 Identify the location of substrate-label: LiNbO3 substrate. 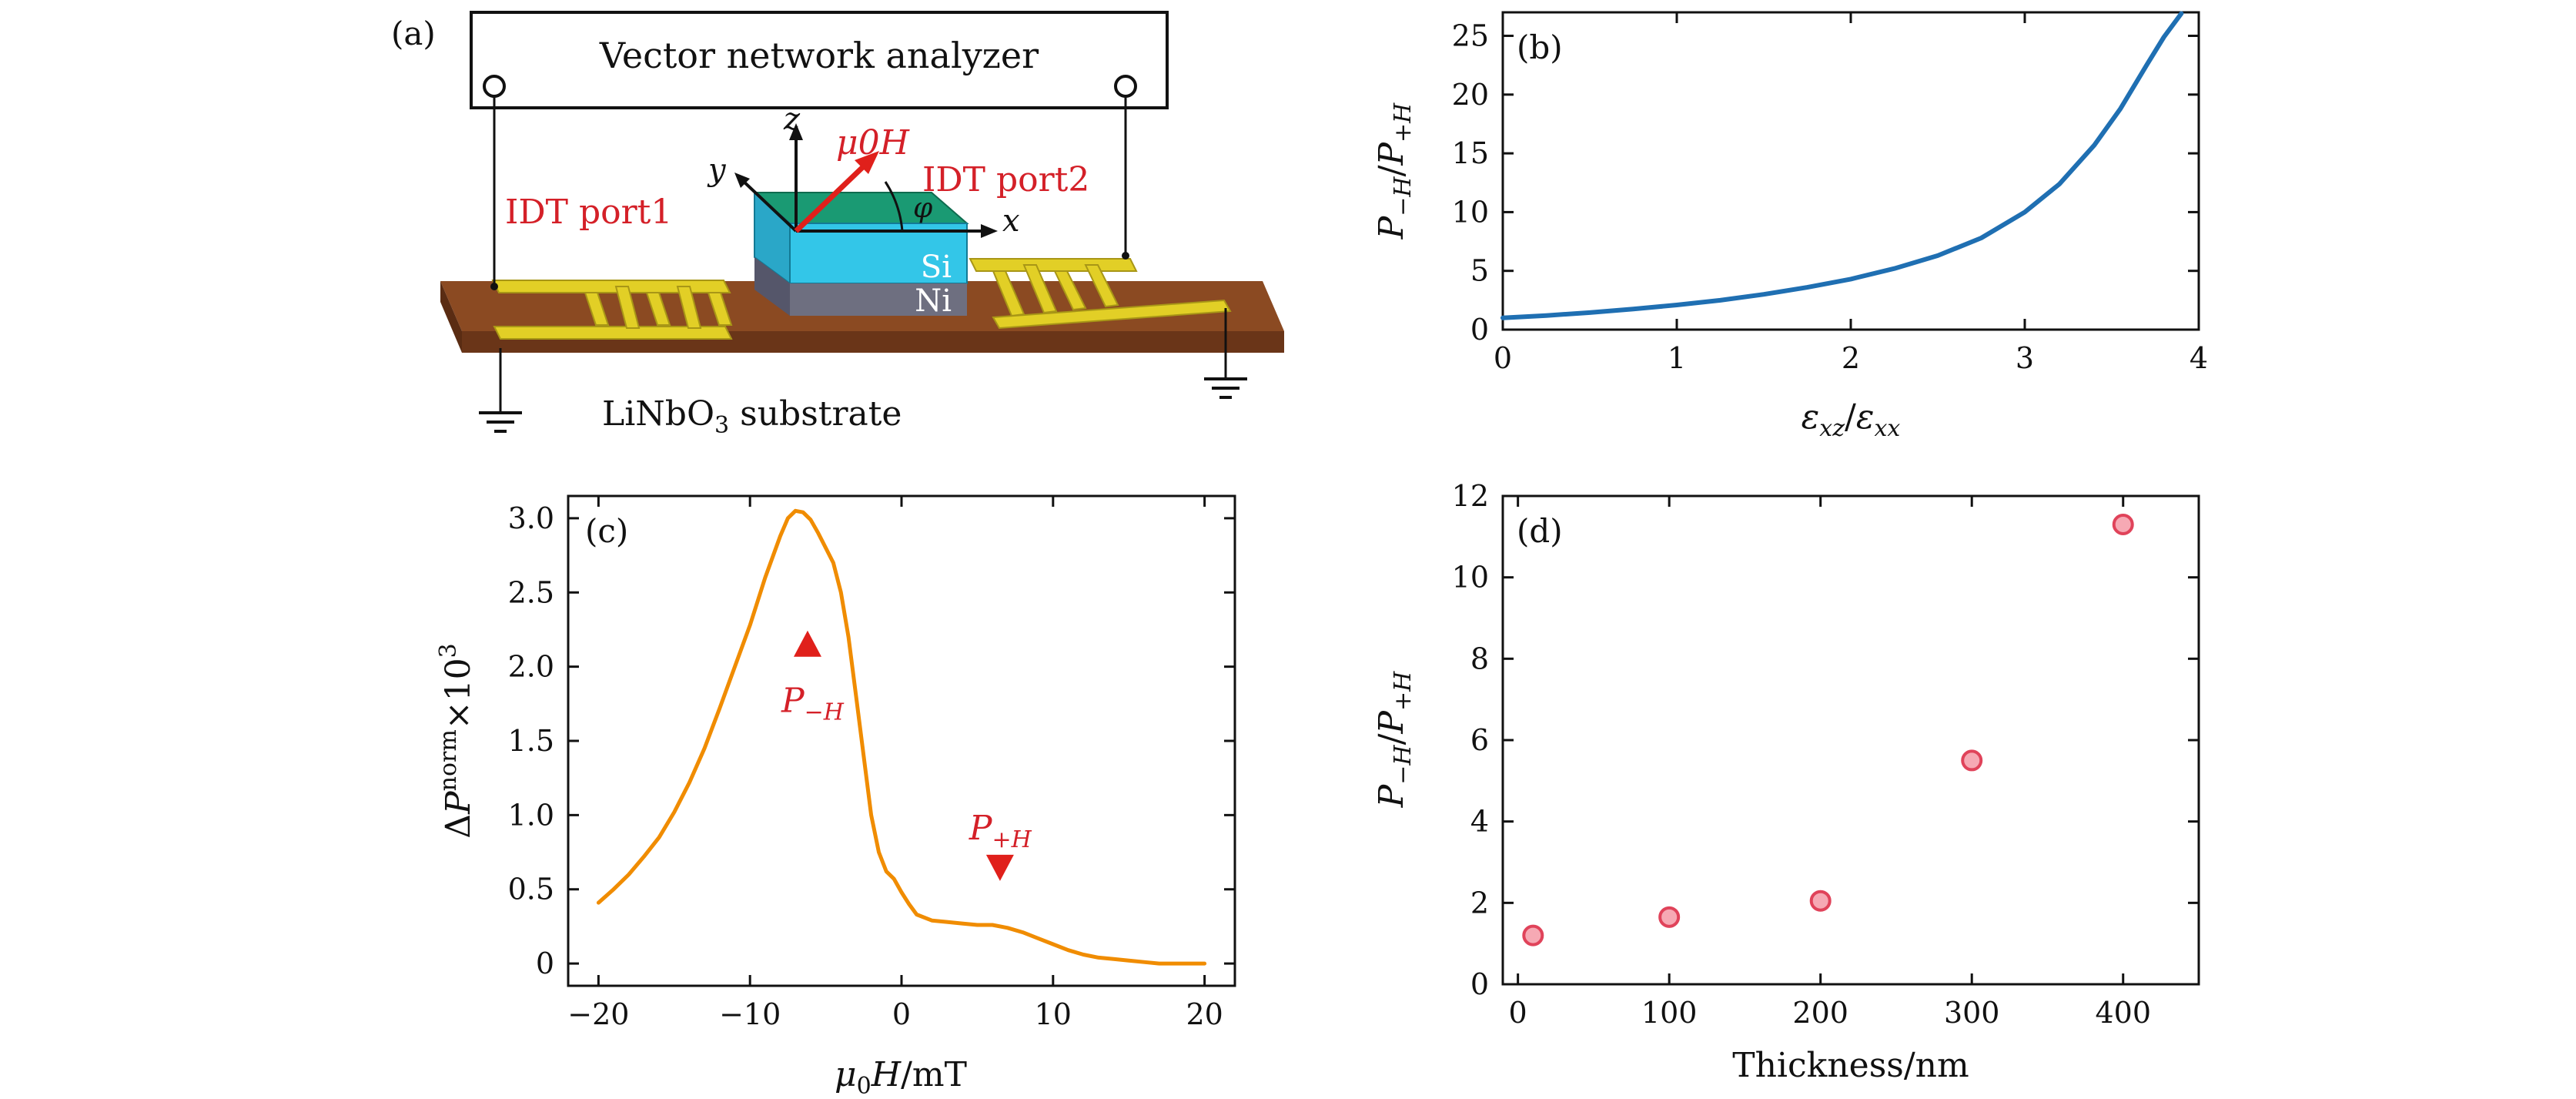
(752, 416).